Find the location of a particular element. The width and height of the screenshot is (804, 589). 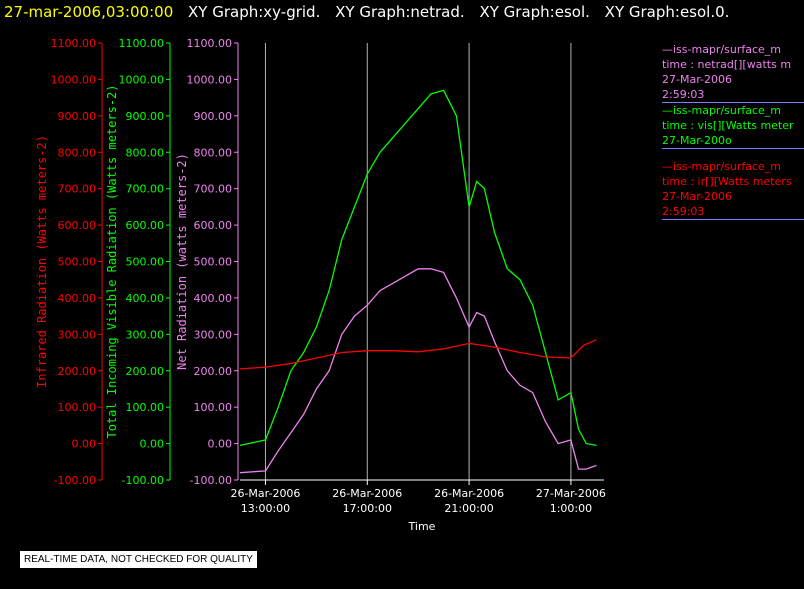

graph-tab-netrad: XY Graph:netrad. is located at coordinates (400, 12).